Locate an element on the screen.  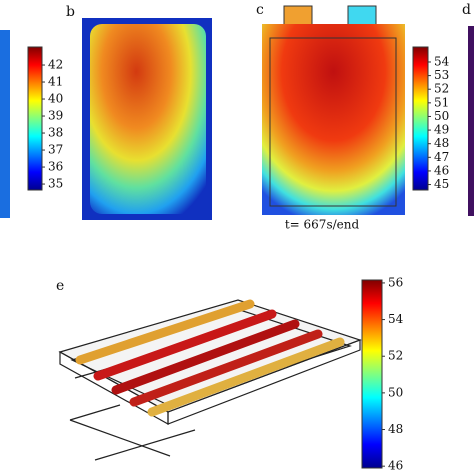
colorbar-tick-label: 35 is located at coordinates (55, 184).